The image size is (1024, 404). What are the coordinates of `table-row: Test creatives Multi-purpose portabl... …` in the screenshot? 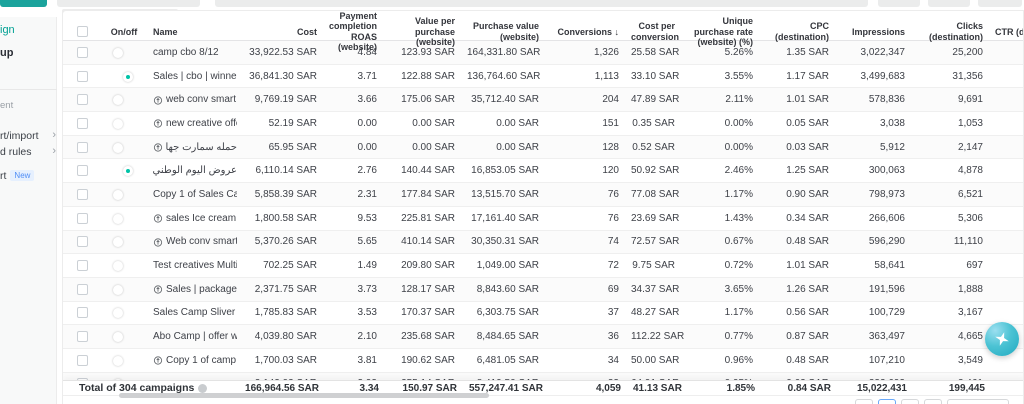 It's located at (543, 266).